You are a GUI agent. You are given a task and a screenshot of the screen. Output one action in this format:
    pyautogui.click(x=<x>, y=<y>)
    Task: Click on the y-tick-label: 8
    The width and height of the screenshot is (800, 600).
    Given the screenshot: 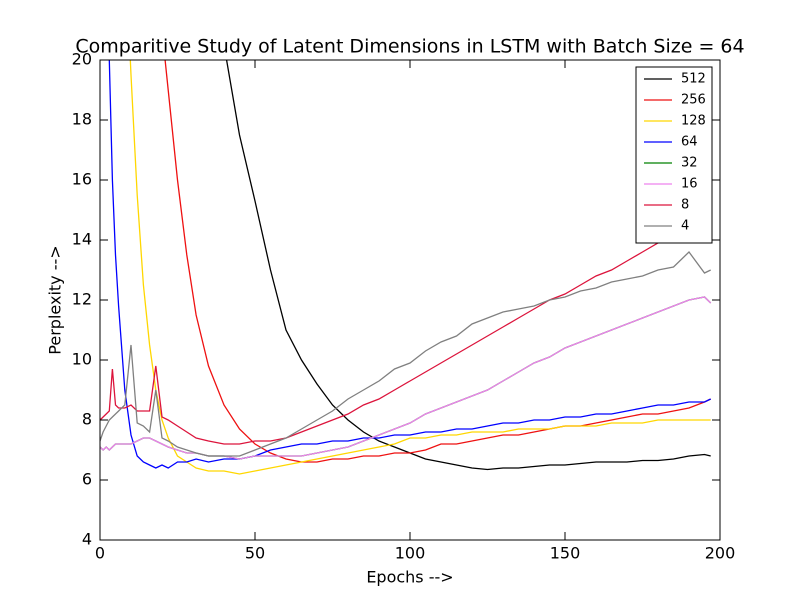 What is the action you would take?
    pyautogui.click(x=87, y=419)
    